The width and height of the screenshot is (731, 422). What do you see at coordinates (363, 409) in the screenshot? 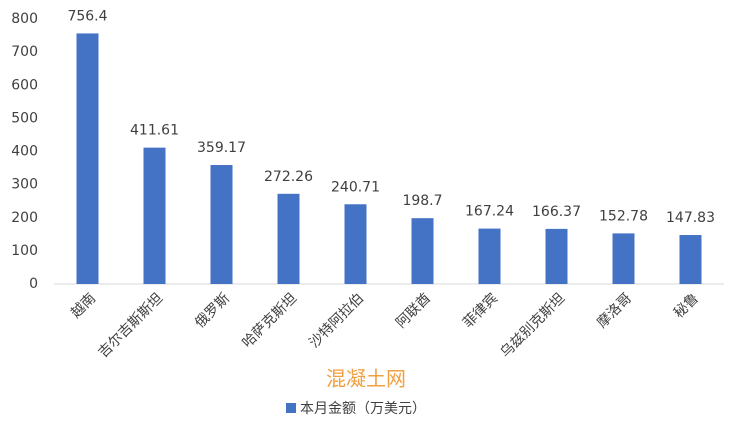
I see `legend-label: 本月金额（万美元）` at bounding box center [363, 409].